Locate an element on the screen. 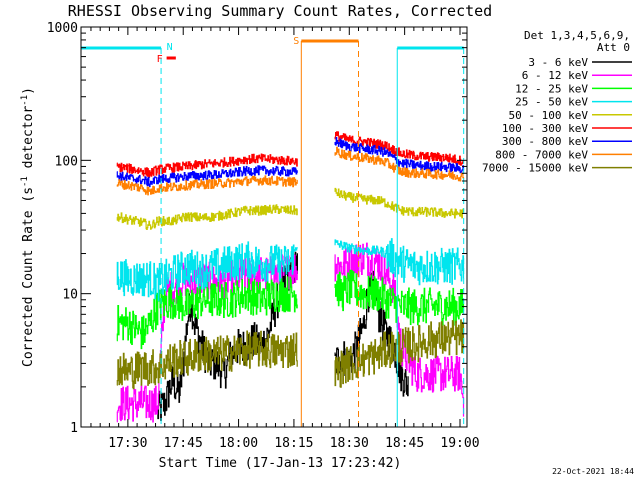 Image resolution: width=640 pixels, height=480 pixels. legend-label-9: 7000 - 15000 keV is located at coordinates (535, 168).